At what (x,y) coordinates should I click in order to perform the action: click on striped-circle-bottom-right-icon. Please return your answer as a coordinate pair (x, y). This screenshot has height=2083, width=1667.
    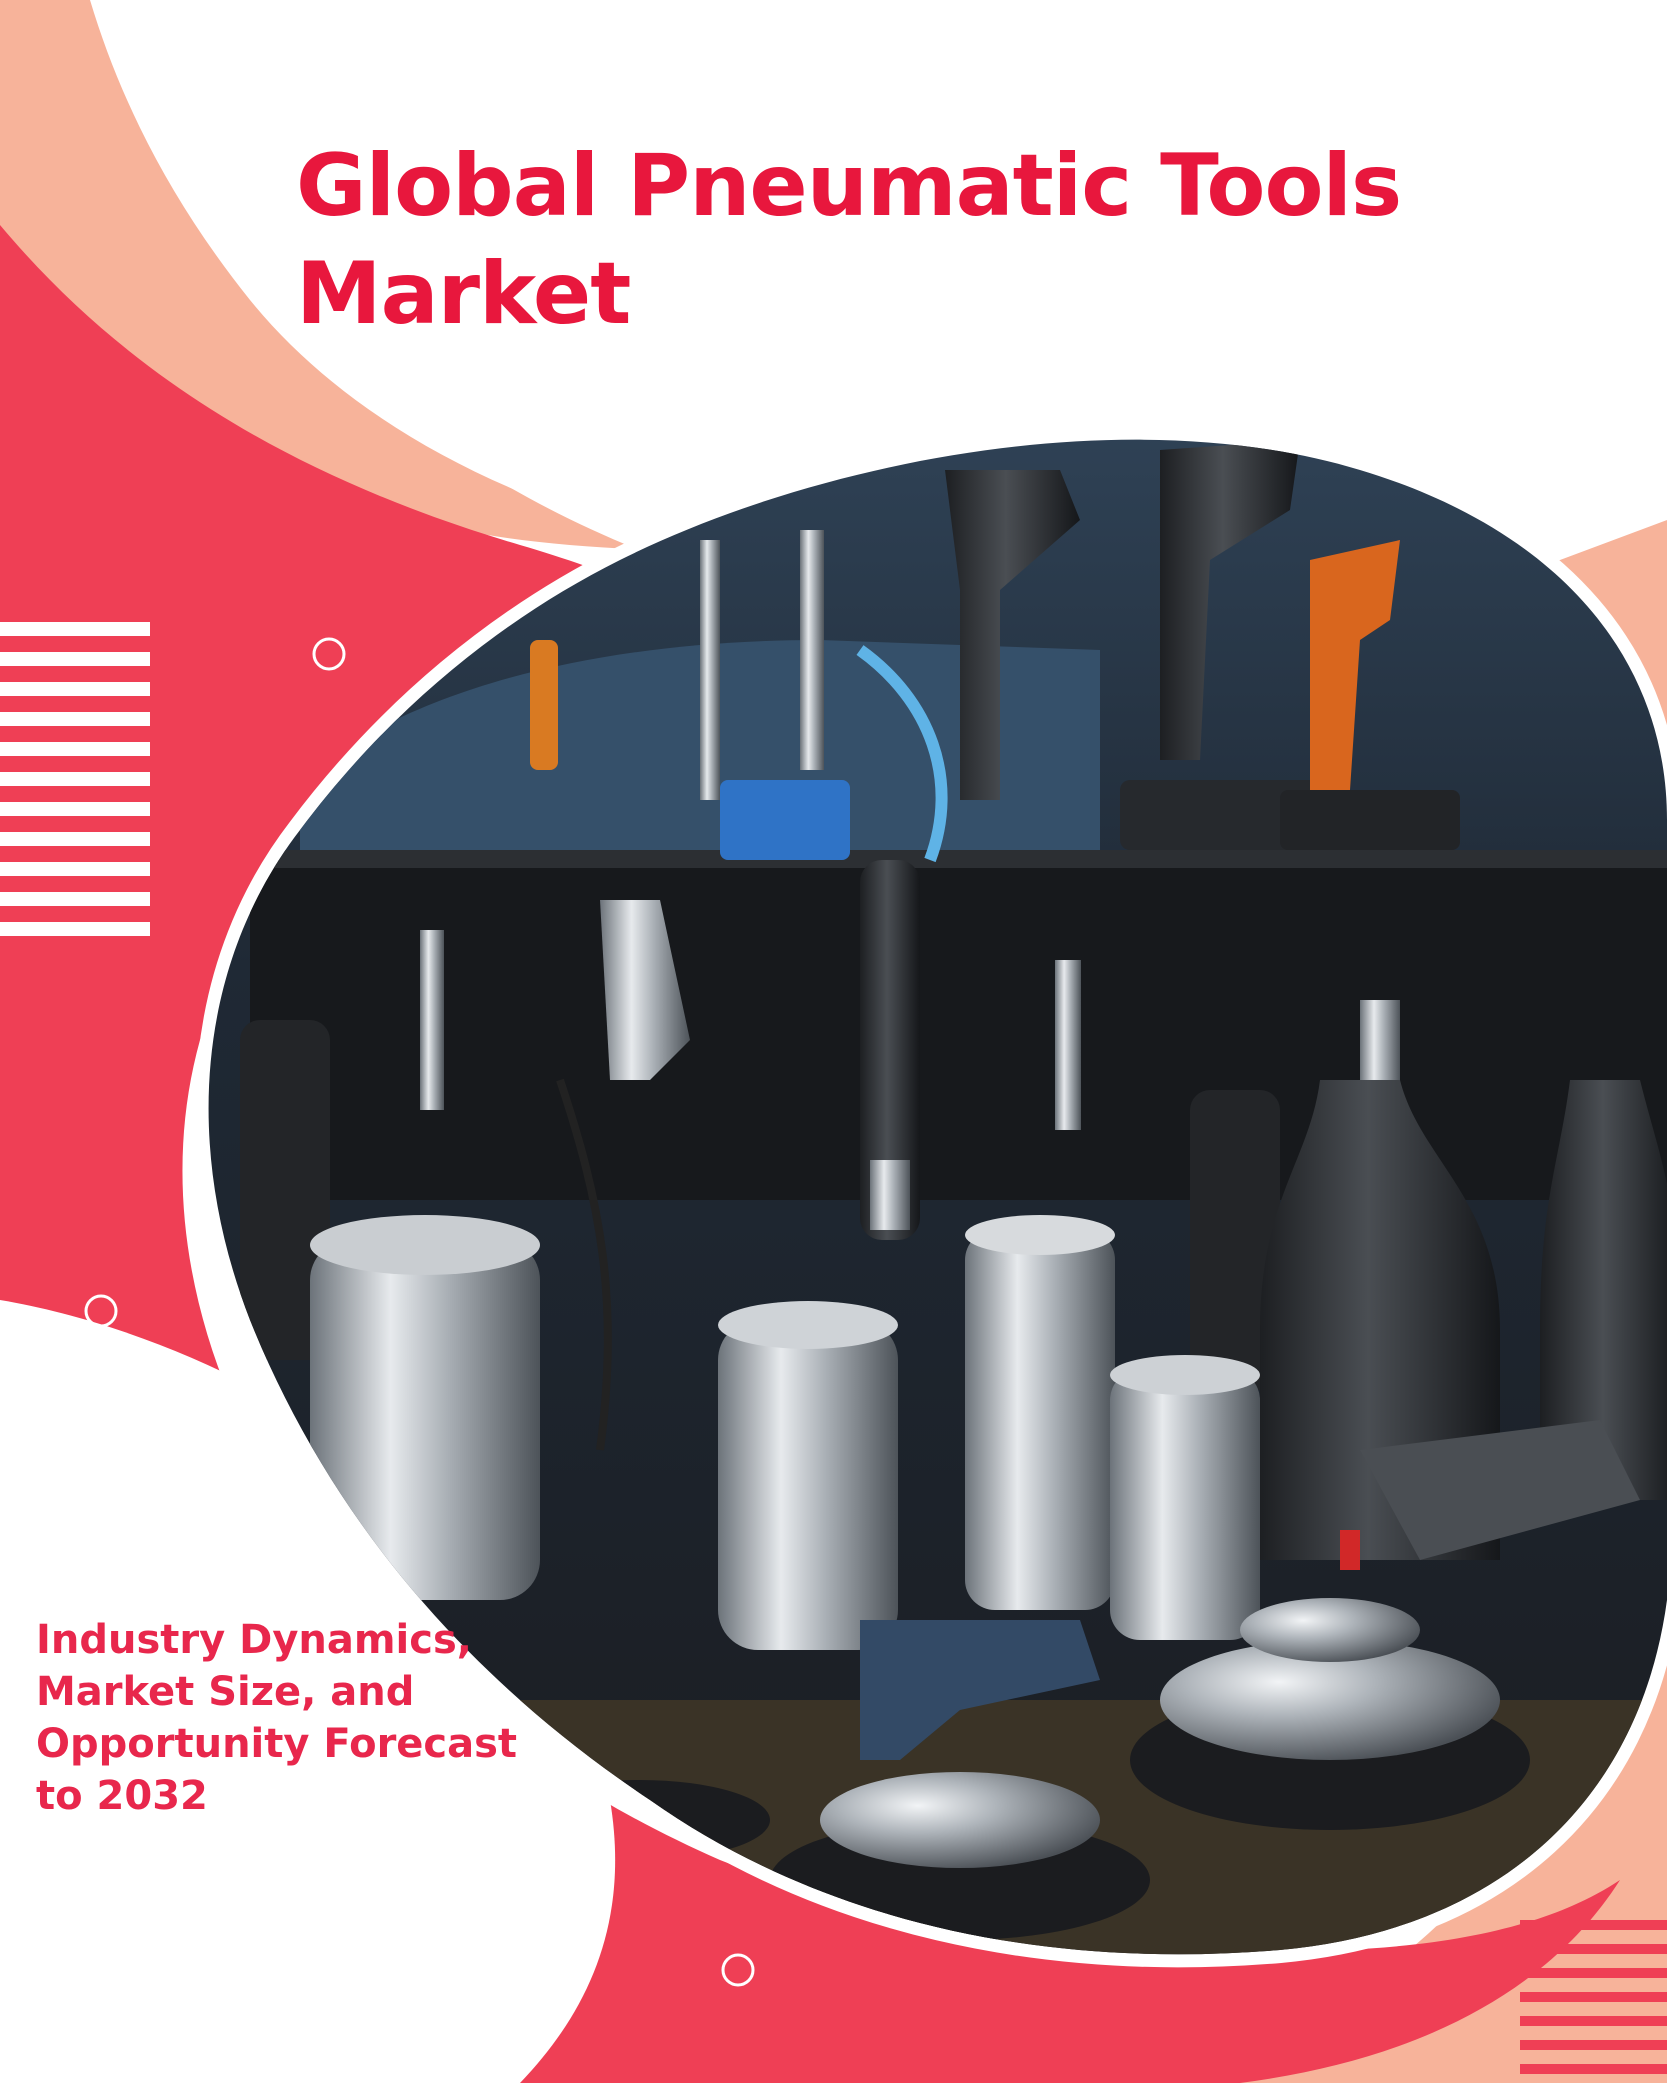
    Looking at the image, I should click on (1593, 1997).